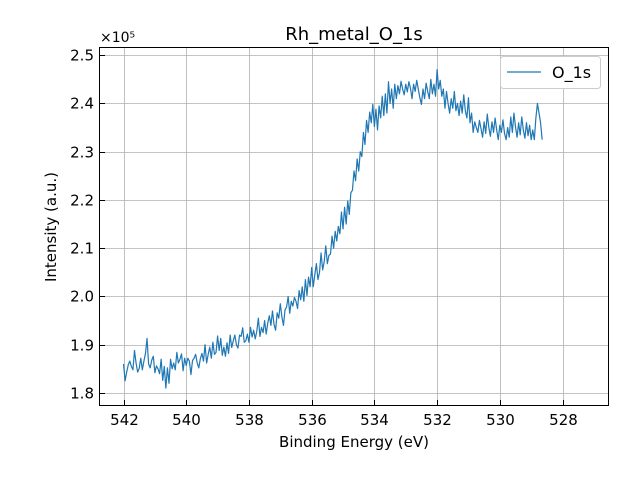 The width and height of the screenshot is (640, 480). What do you see at coordinates (249, 420) in the screenshot?
I see `x-tick-label: 538` at bounding box center [249, 420].